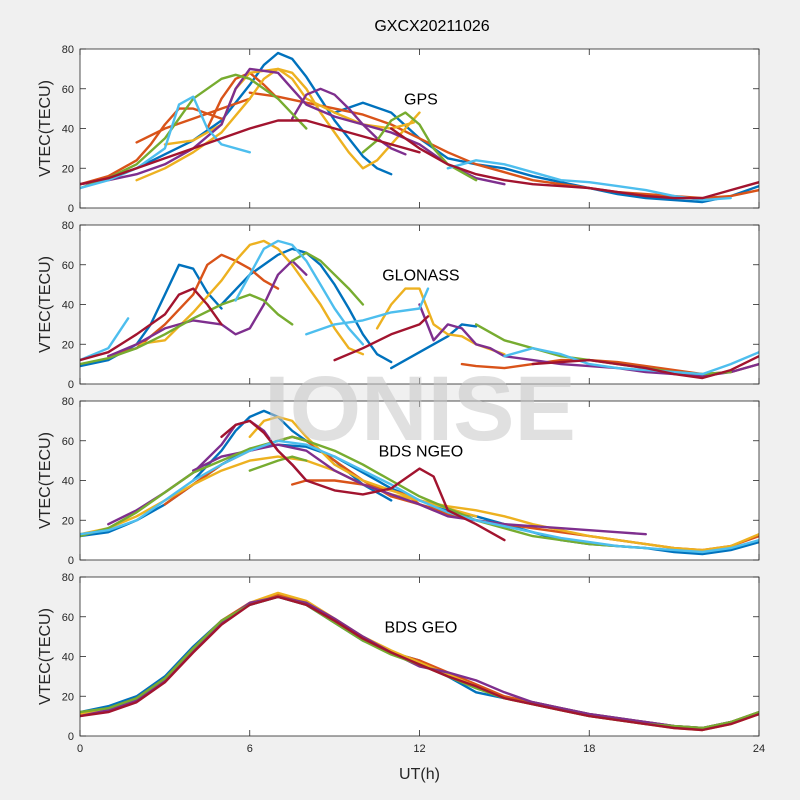  What do you see at coordinates (419, 774) in the screenshot?
I see `x-axis-label: UT(h)` at bounding box center [419, 774].